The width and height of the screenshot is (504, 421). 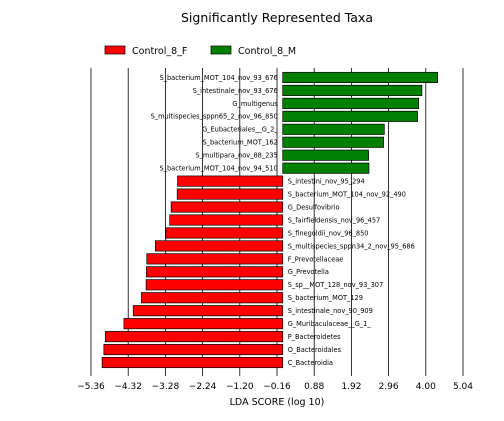 I want to click on bar-label: S_intestini_nov_95_294, so click(x=326, y=182).